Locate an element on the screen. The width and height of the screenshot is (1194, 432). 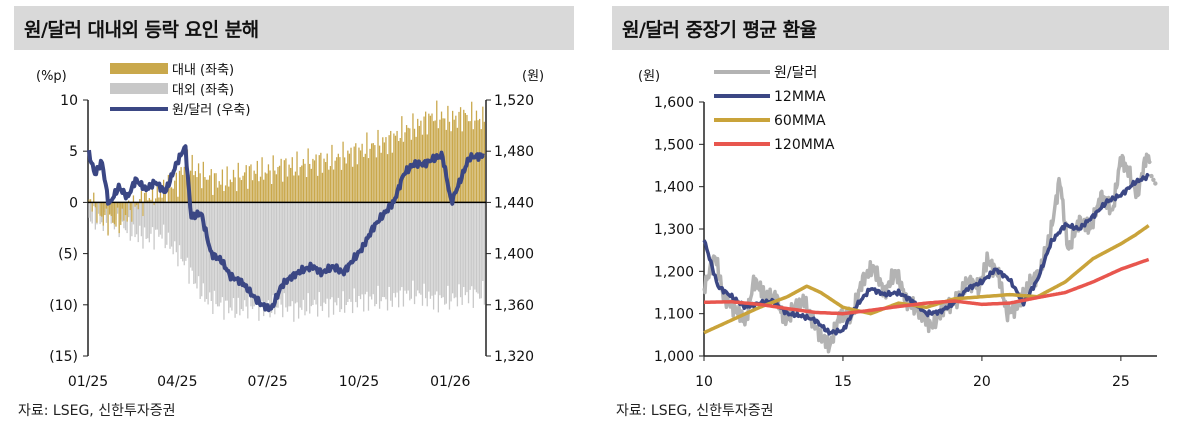
right-tick-label: 1,520 is located at coordinates (514, 101).